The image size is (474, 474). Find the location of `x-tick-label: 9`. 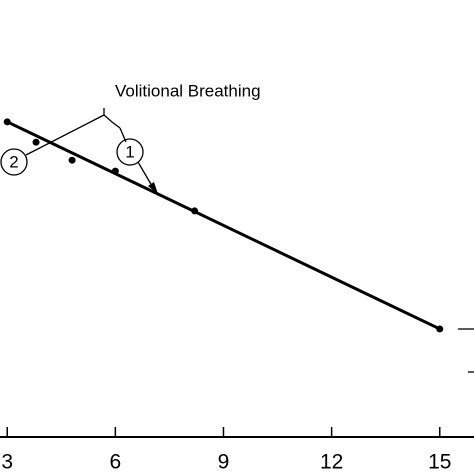

x-tick-label: 9 is located at coordinates (224, 462).